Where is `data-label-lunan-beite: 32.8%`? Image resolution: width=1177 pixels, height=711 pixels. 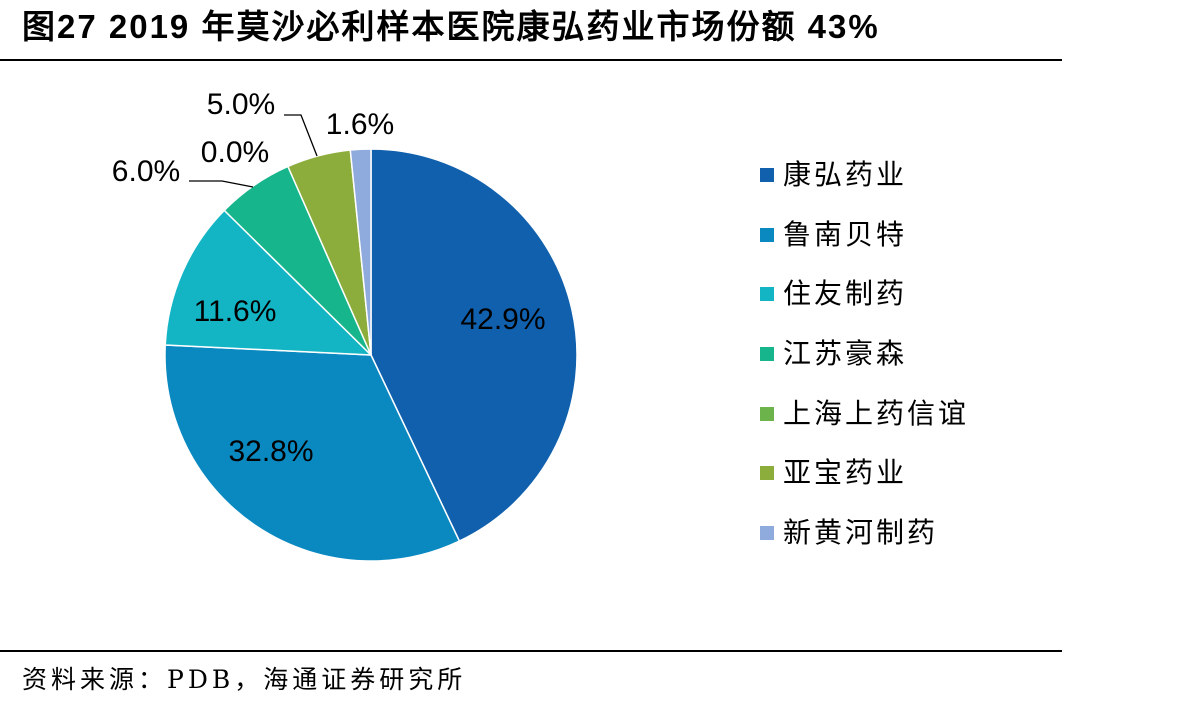
data-label-lunan-beite: 32.8% is located at coordinates (270, 451).